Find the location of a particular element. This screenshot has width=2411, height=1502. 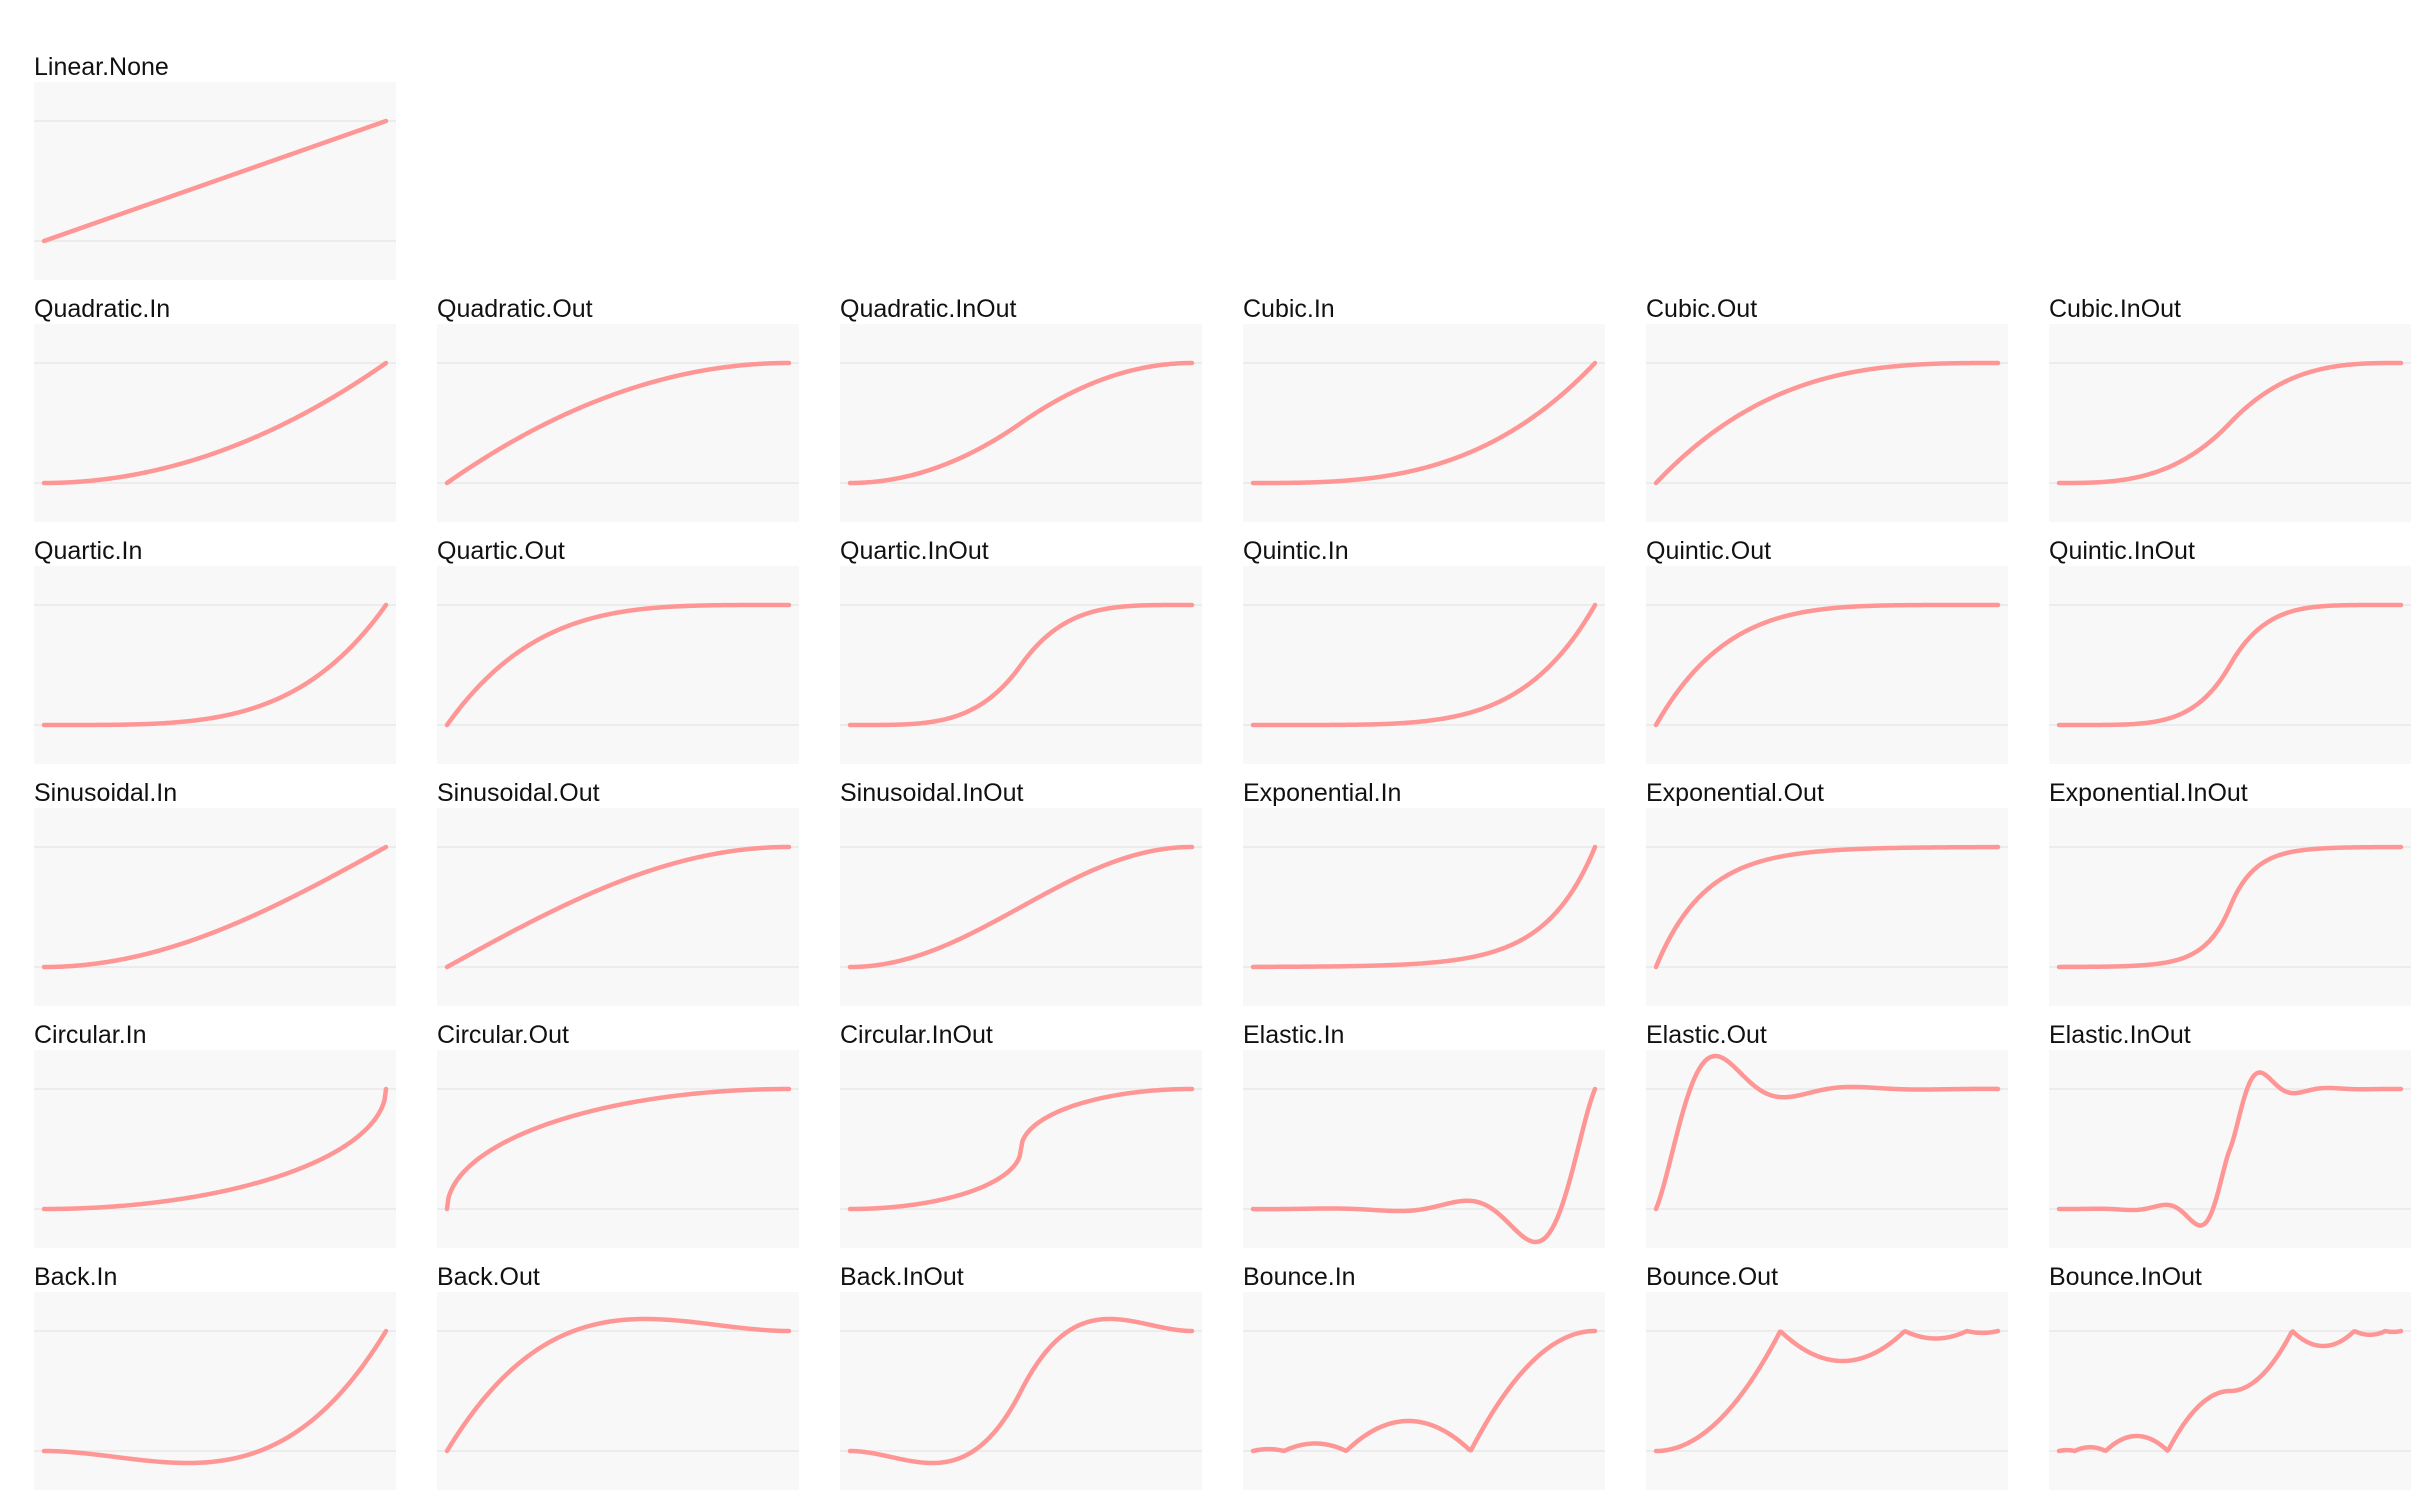

chart-plot-quartic-inout is located at coordinates (1021, 665).